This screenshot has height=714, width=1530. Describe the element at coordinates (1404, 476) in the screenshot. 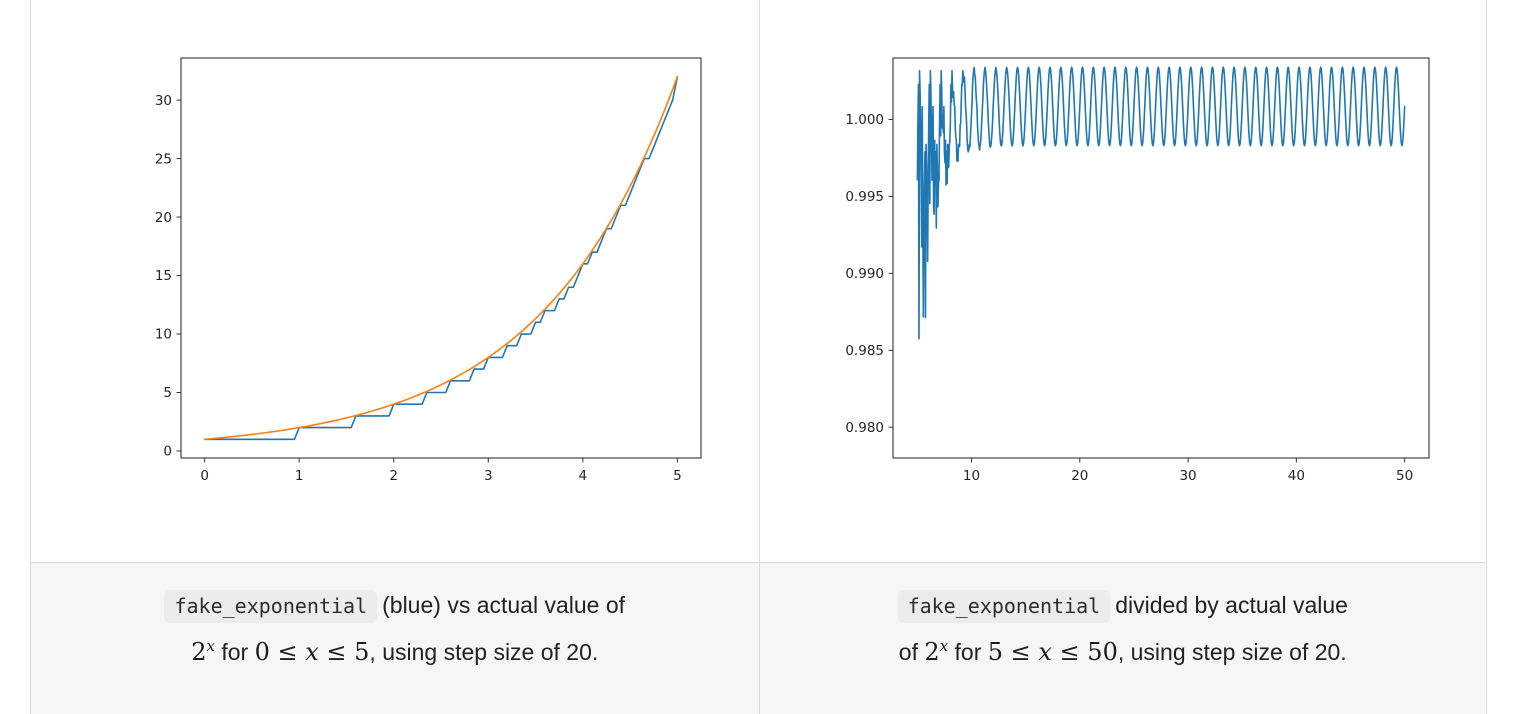

I see `x-tick-label: 50` at that location.